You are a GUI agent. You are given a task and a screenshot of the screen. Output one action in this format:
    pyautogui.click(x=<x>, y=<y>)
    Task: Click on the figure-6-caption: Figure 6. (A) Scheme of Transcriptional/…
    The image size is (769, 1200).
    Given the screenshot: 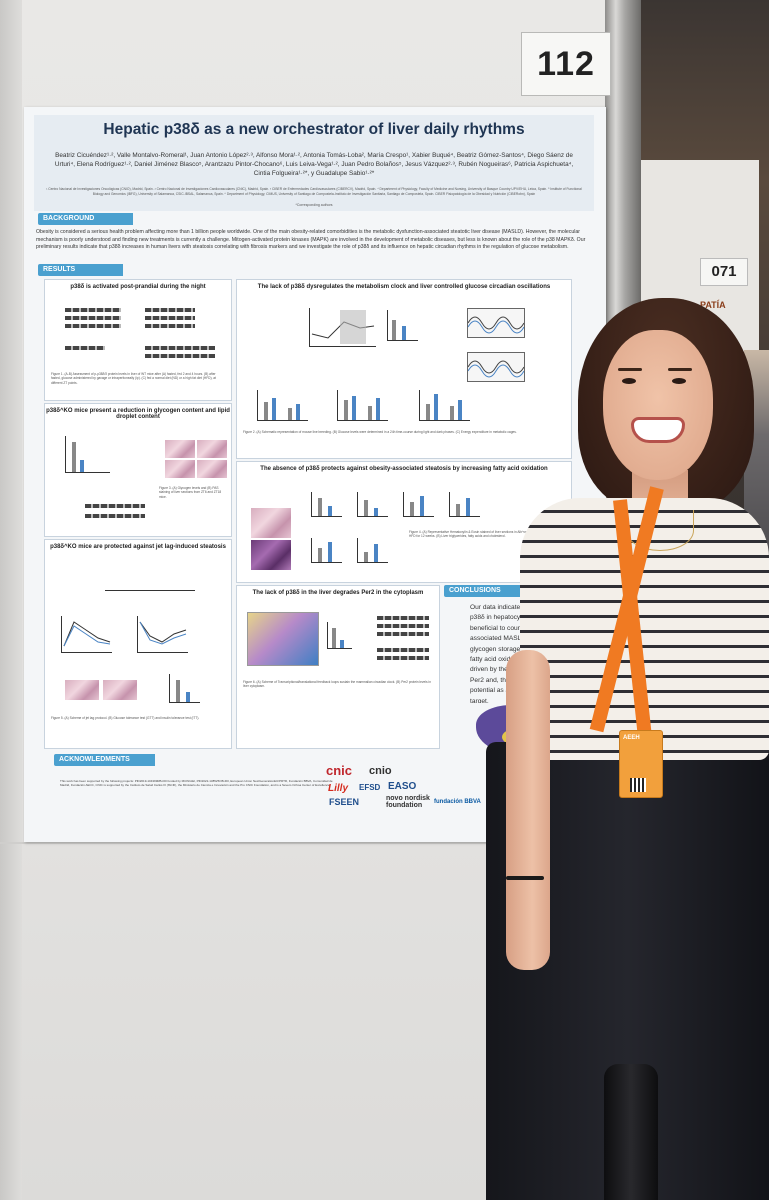 What is the action you would take?
    pyautogui.click(x=337, y=684)
    